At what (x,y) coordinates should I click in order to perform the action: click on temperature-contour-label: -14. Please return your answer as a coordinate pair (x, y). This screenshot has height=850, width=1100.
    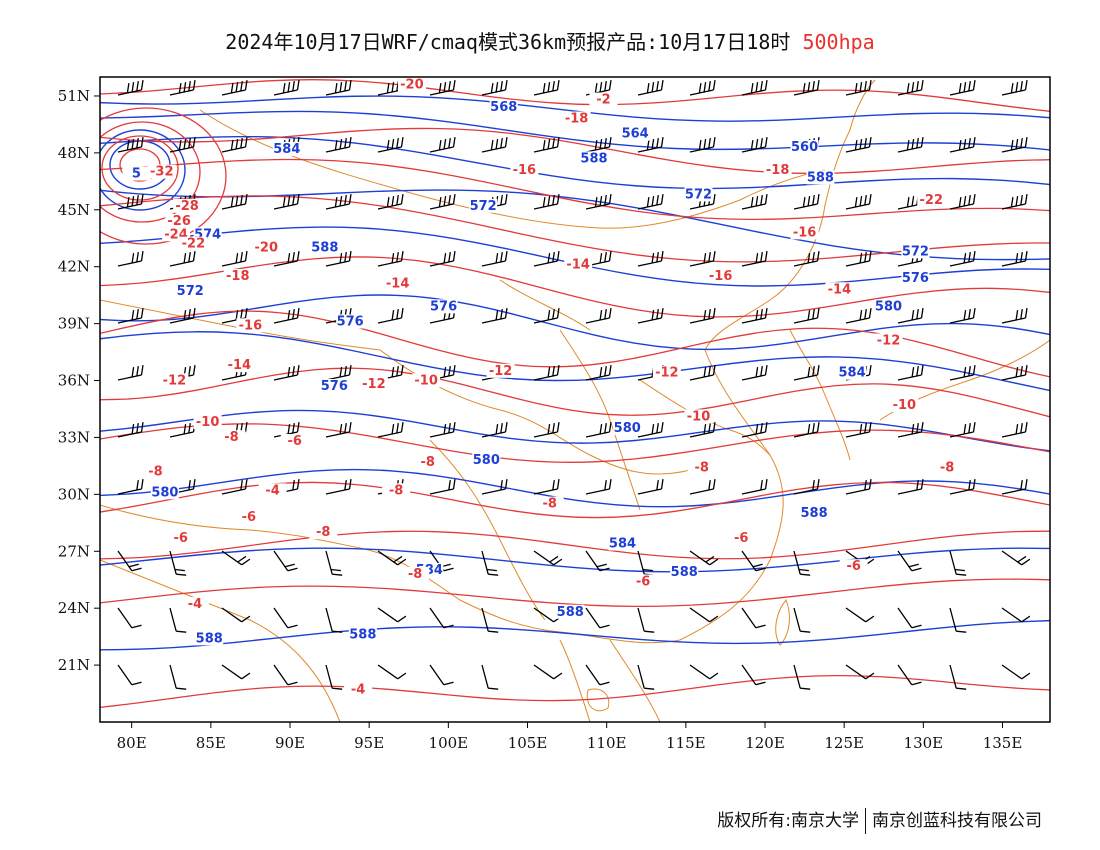
    Looking at the image, I should click on (578, 265).